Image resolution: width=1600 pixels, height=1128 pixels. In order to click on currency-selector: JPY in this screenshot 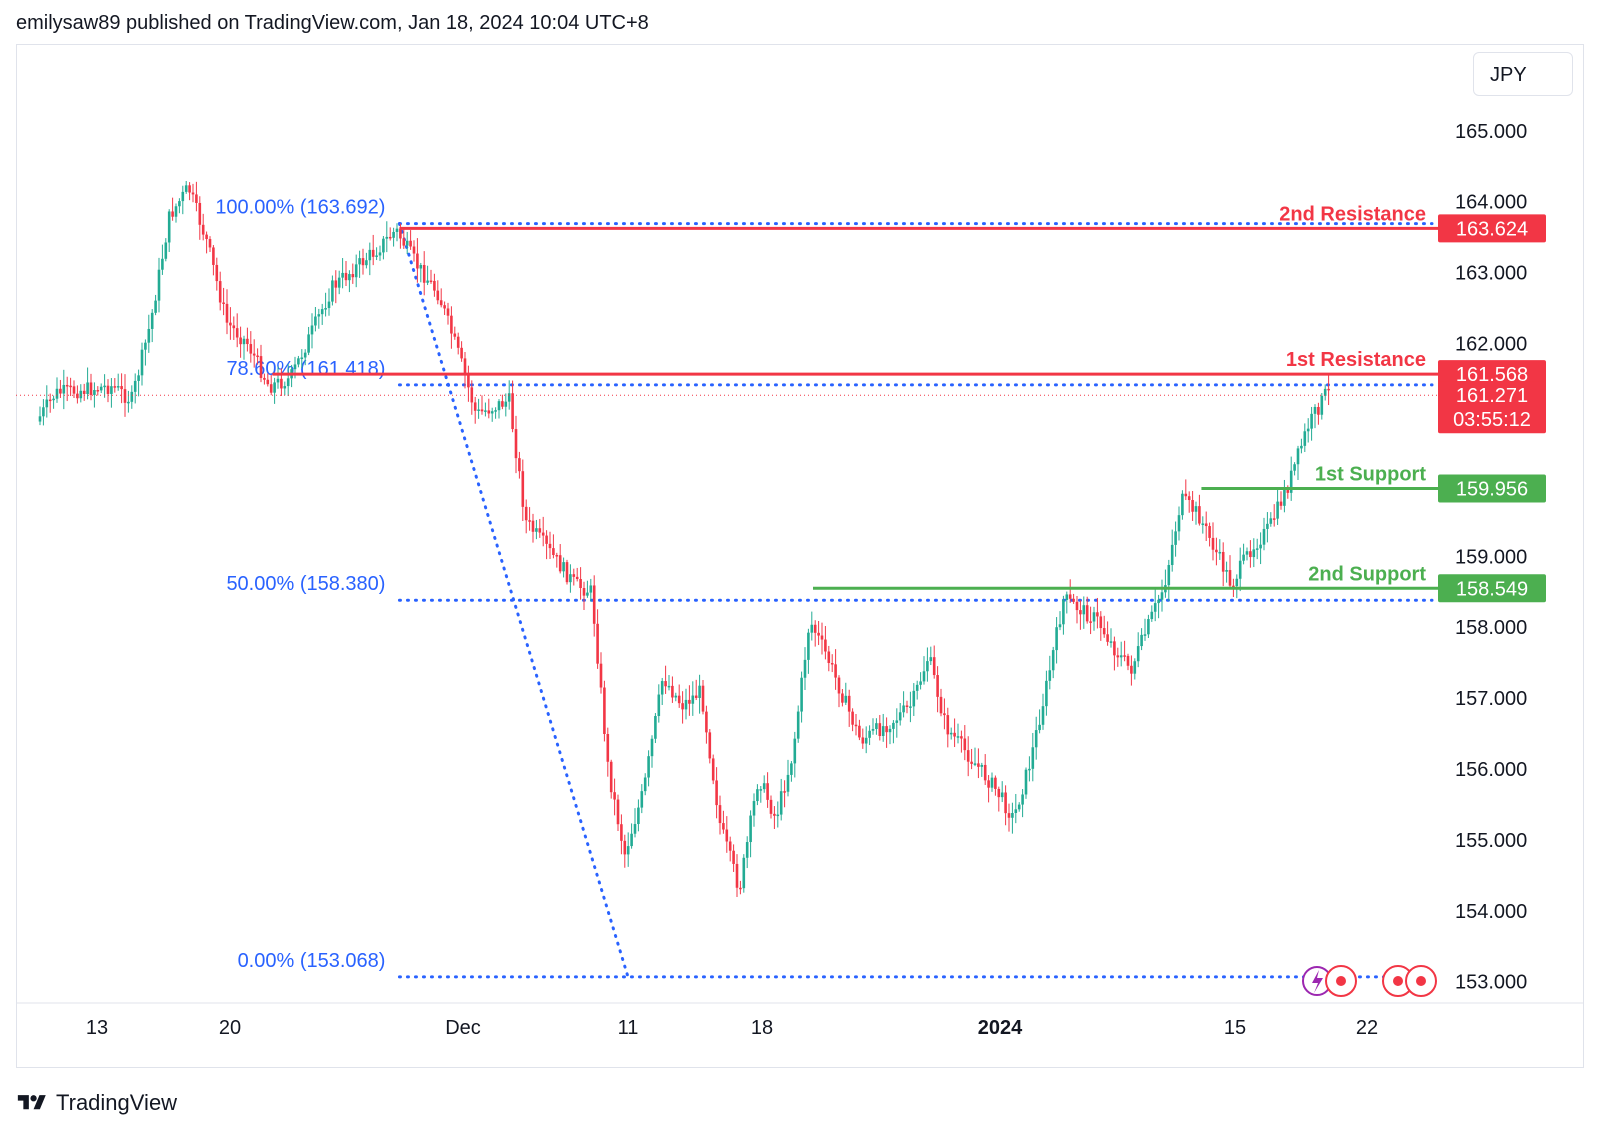, I will do `click(1523, 74)`.